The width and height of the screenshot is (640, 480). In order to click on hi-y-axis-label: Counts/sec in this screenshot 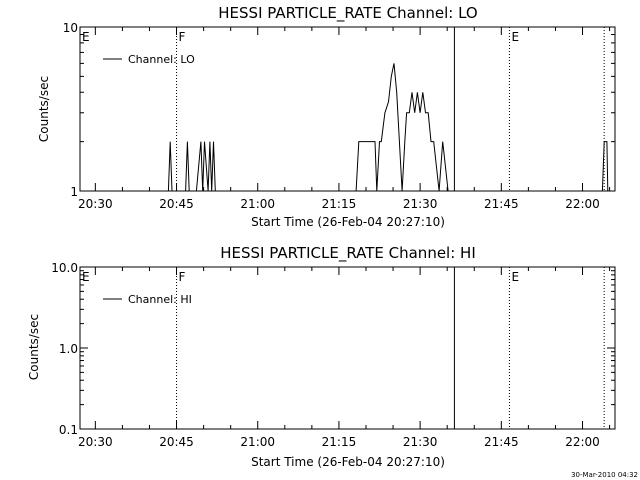, I will do `click(34, 347)`.